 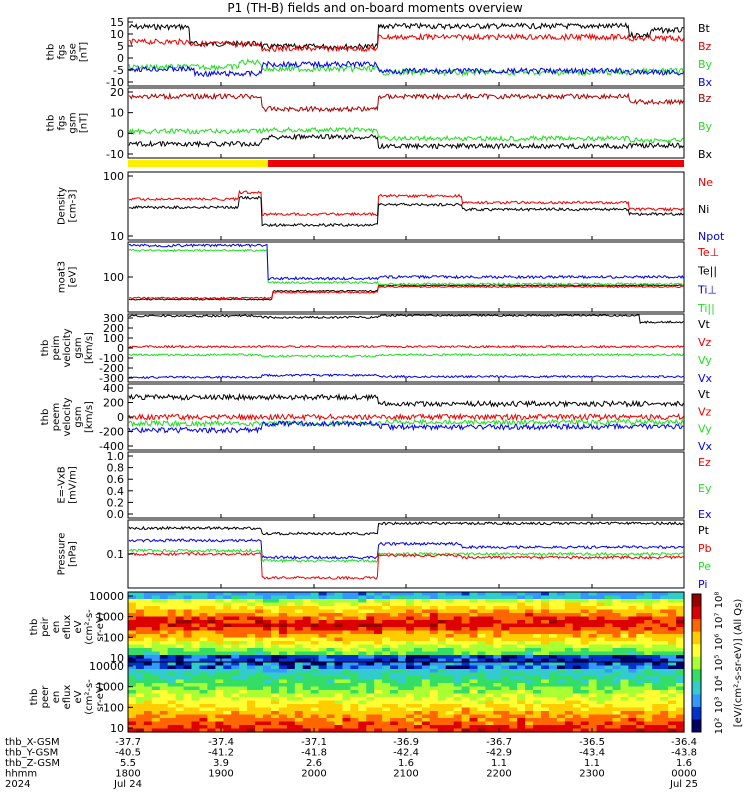 What do you see at coordinates (62, 554) in the screenshot?
I see `ylabel-line: Pressure` at bounding box center [62, 554].